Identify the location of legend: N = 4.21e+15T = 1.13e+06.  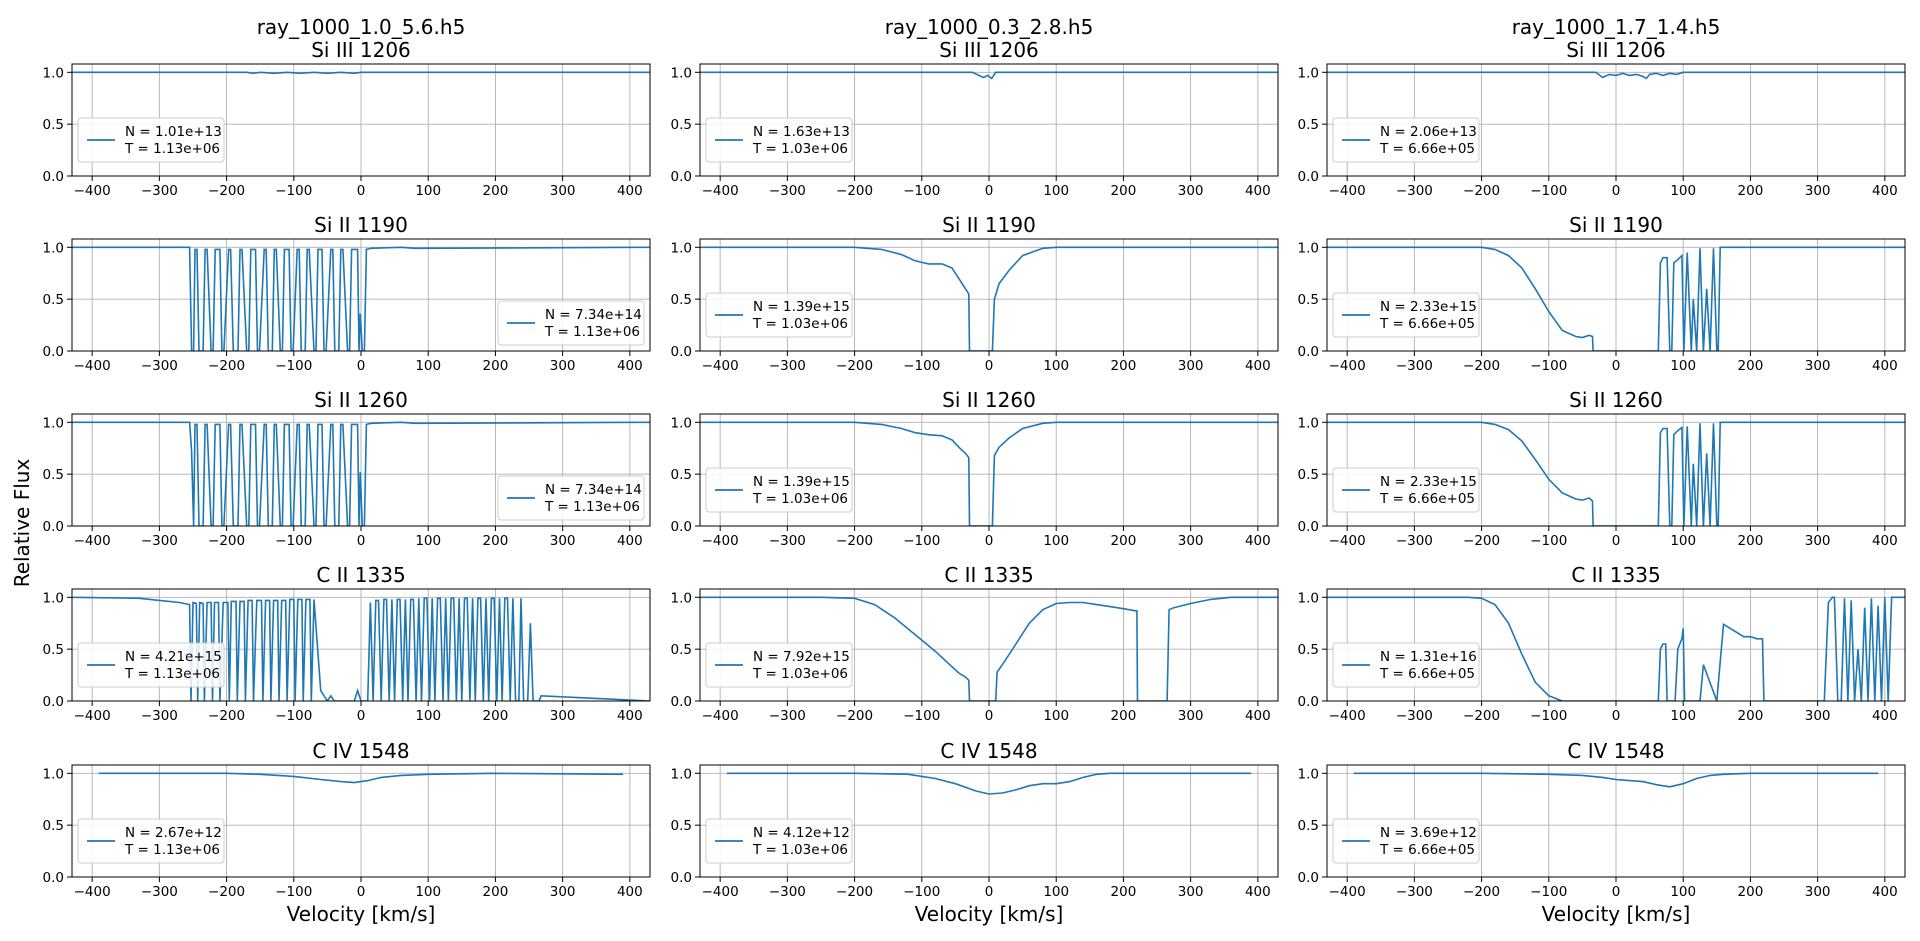
(151, 665).